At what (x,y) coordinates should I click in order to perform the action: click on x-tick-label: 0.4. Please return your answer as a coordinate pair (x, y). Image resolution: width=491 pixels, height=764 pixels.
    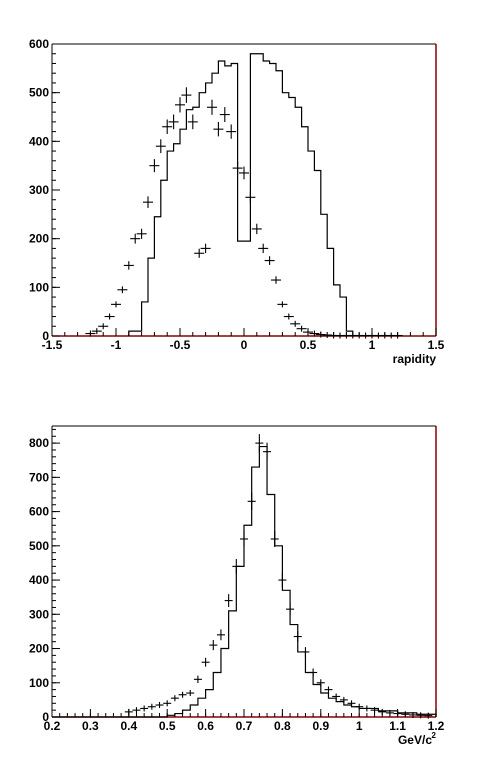
    Looking at the image, I should click on (128, 726).